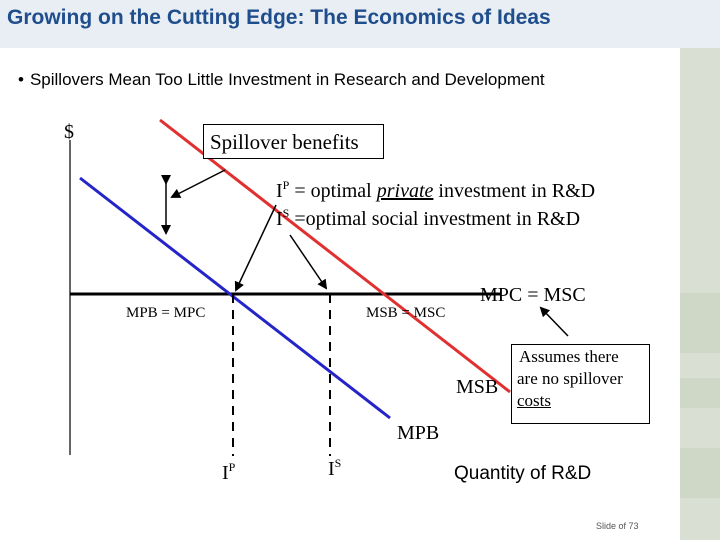  What do you see at coordinates (435, 219) in the screenshot?
I see `is-def-text: =optimal social investment in R&D` at bounding box center [435, 219].